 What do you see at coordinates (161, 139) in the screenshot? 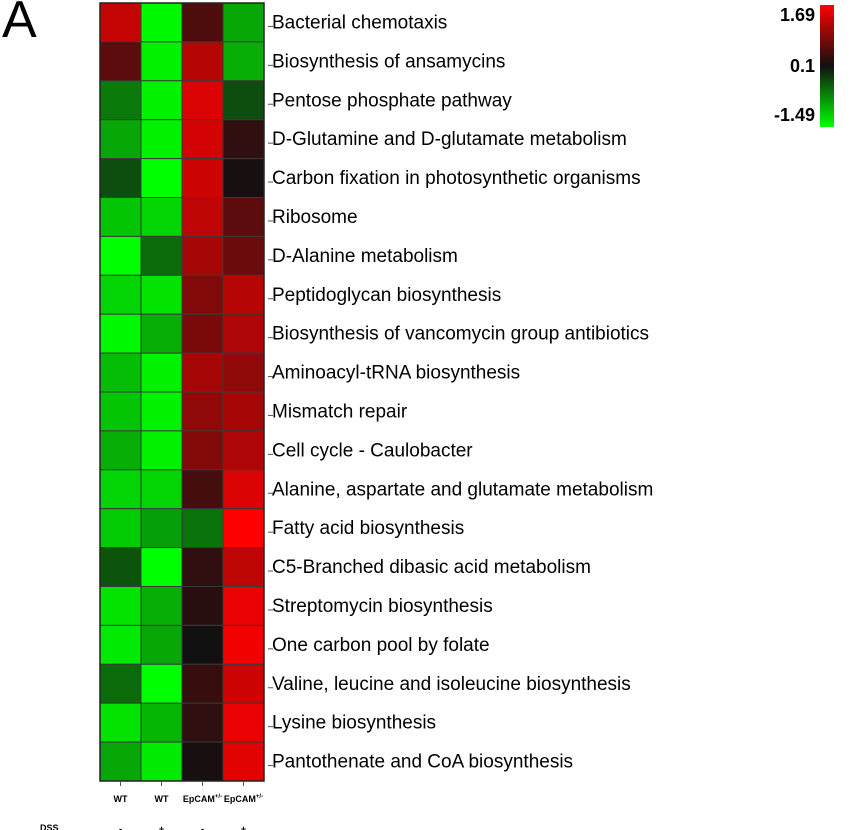
I see `heatmap-cell-r3-c1` at bounding box center [161, 139].